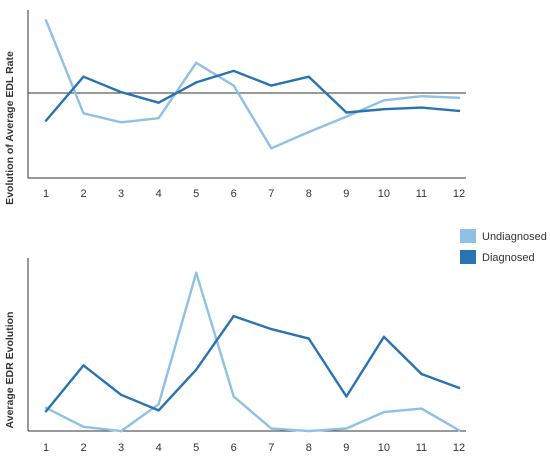  What do you see at coordinates (468, 236) in the screenshot?
I see `legend-swatch-undiagnosed` at bounding box center [468, 236].